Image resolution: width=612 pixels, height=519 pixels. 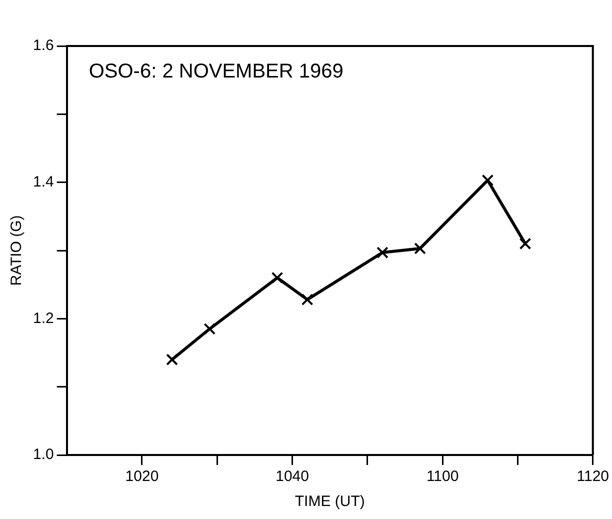 I want to click on y-tick-label: 1.4, so click(x=43, y=181).